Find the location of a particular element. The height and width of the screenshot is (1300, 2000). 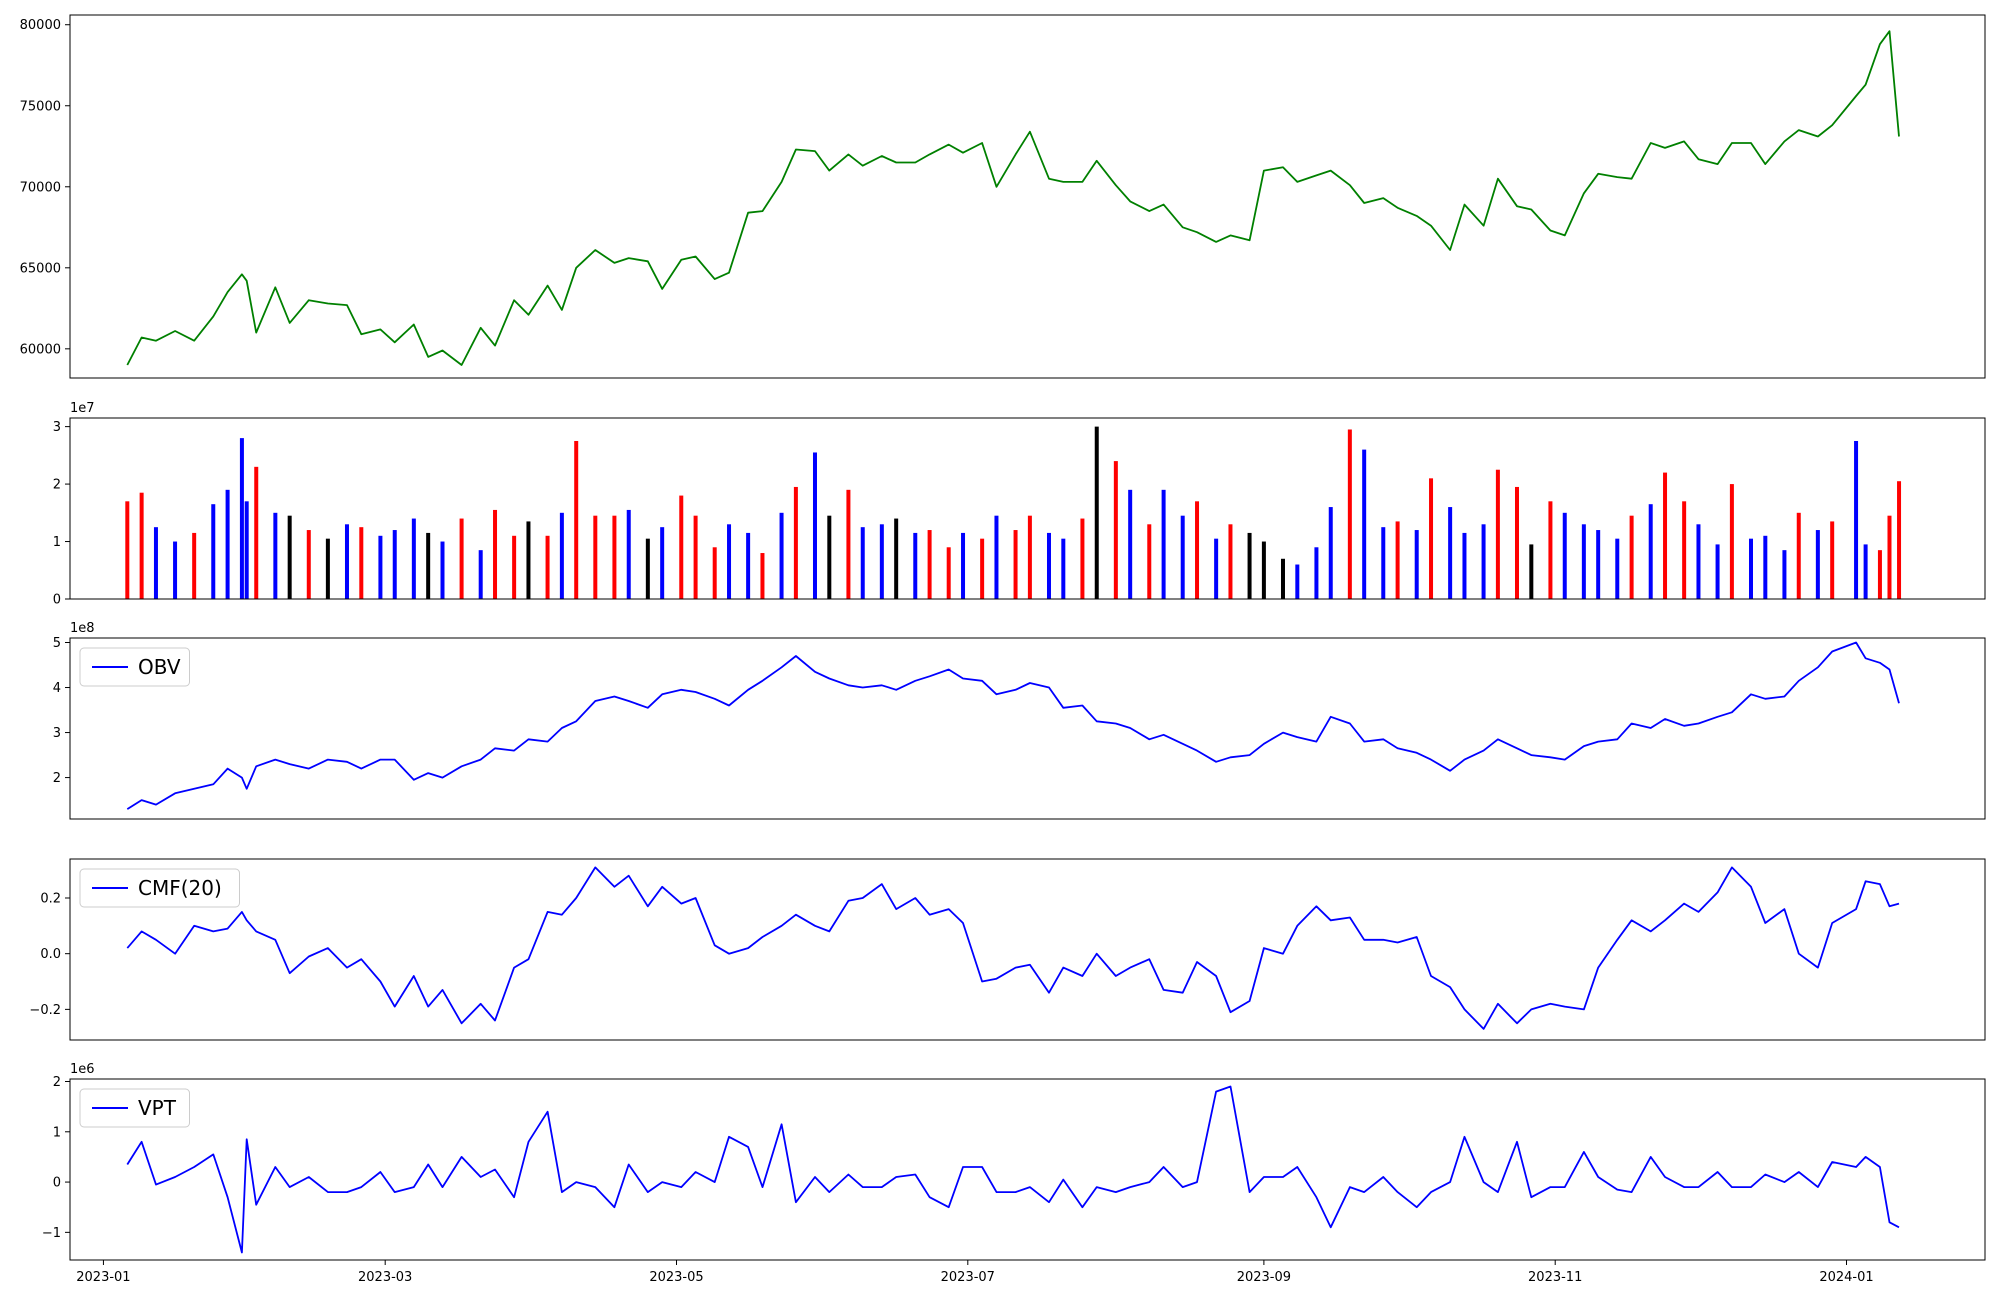

volume-ytick-label: 1 is located at coordinates (57, 542).